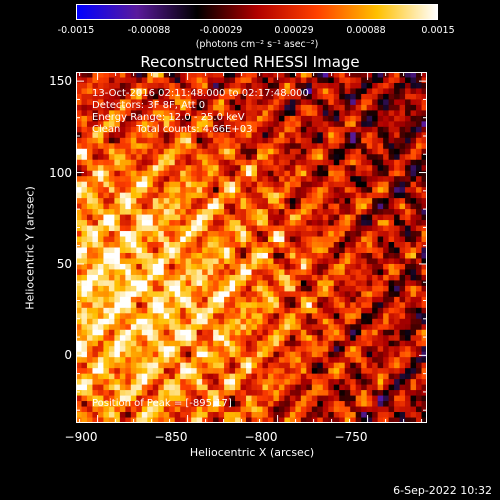 This screenshot has width=500, height=500. I want to click on colorbar-tick-label: 0.0015, so click(438, 30).